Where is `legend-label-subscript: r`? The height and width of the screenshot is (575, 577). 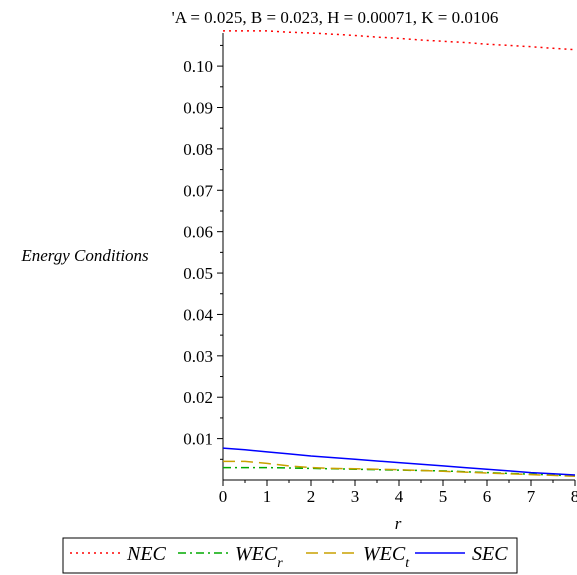 legend-label-subscript: r is located at coordinates (280, 563).